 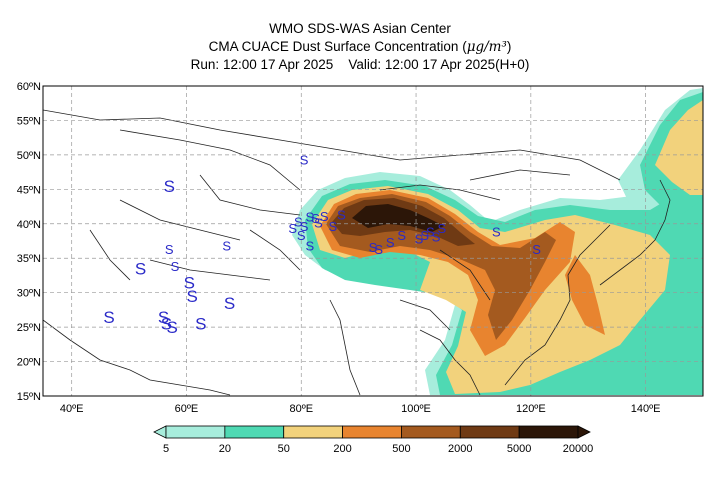 I want to click on colorbar-labels: 5 20 50 200 500 2000 5000 20000, so click(x=378, y=449).